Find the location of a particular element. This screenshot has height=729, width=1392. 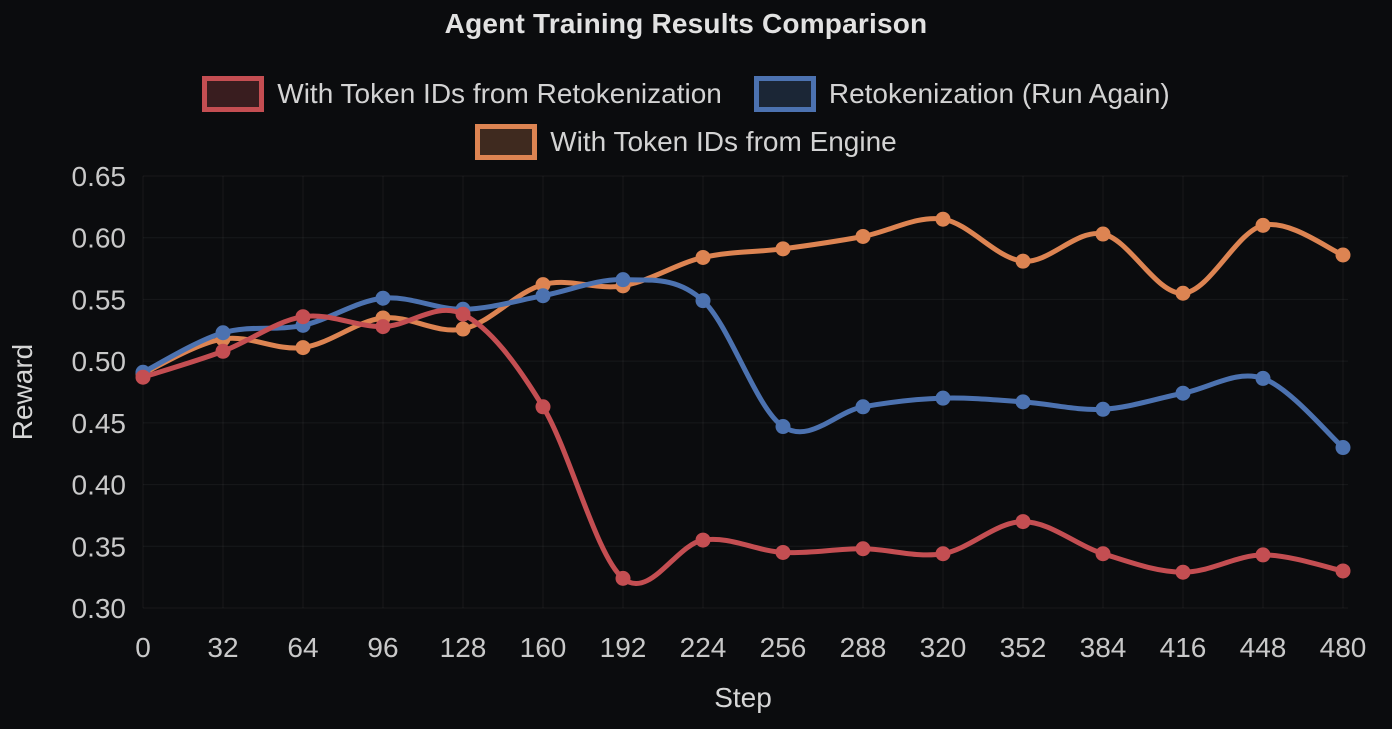

y-axis-tick-labels: 0.65 0.60 0.55 0.50 0.45 0.40 0.35 0.30 is located at coordinates (99, 392).